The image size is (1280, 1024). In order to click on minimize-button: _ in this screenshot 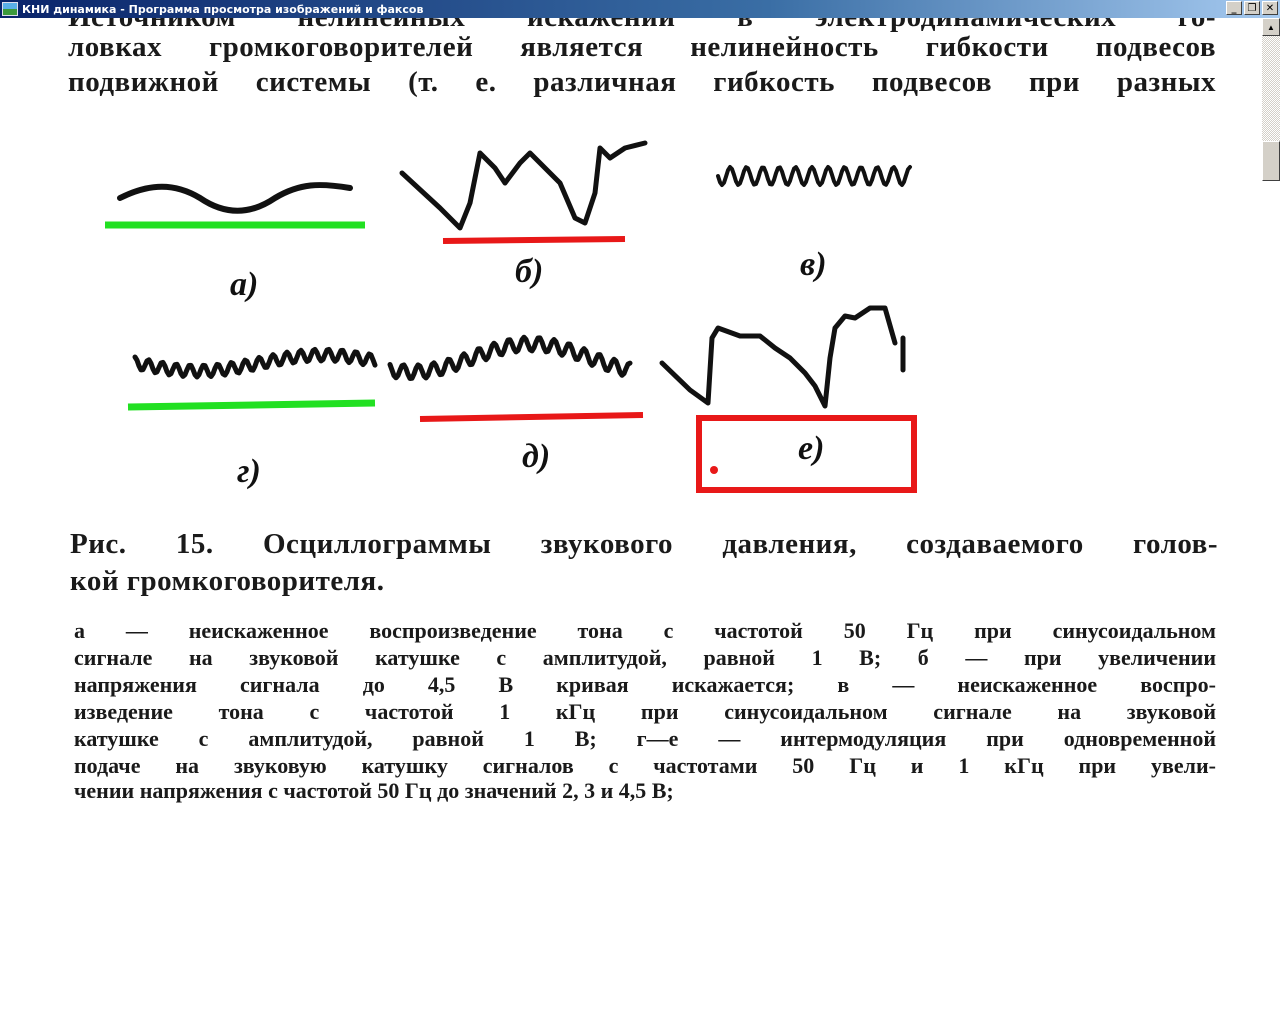, I will do `click(1234, 8)`.